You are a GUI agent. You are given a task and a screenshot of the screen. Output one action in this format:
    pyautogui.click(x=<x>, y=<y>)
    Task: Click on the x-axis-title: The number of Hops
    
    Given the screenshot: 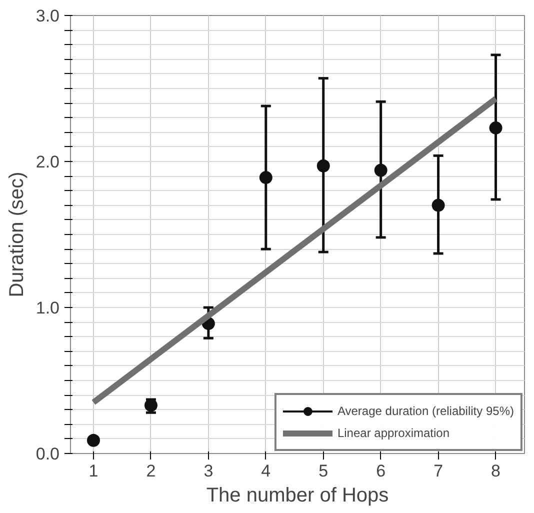 What is the action you would take?
    pyautogui.click(x=297, y=495)
    